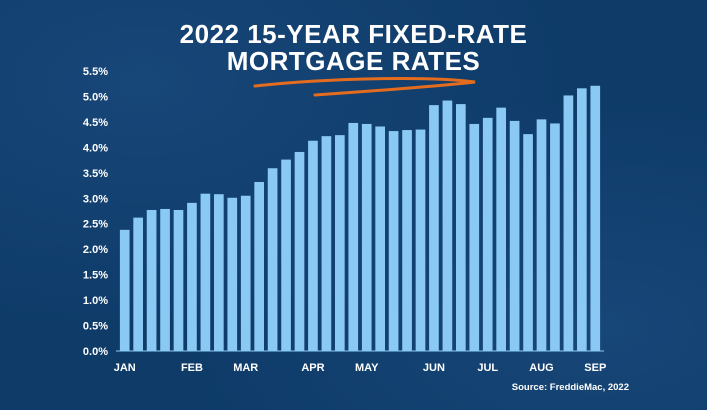 The height and width of the screenshot is (410, 707). Describe the element at coordinates (95, 174) in the screenshot. I see `y-tick-label: 3.5%` at that location.